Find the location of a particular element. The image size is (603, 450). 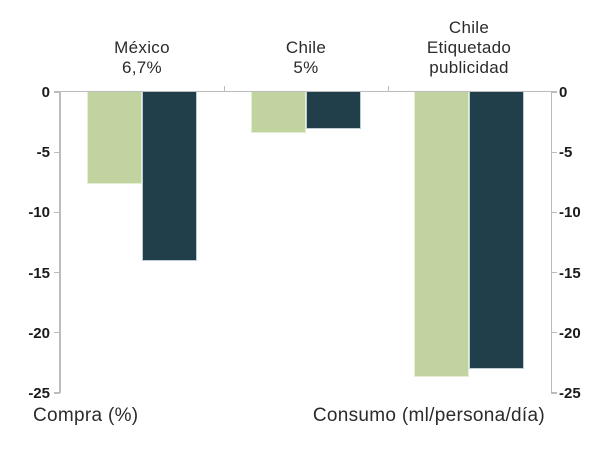

y-tick-label-right: 0 is located at coordinates (563, 92).